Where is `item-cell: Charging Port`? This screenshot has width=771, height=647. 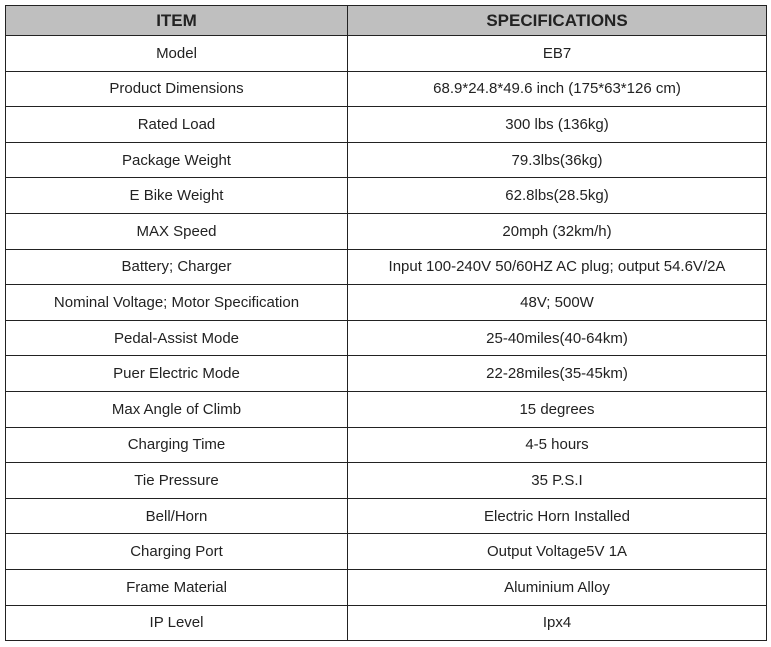
item-cell: Charging Port is located at coordinates (176, 551).